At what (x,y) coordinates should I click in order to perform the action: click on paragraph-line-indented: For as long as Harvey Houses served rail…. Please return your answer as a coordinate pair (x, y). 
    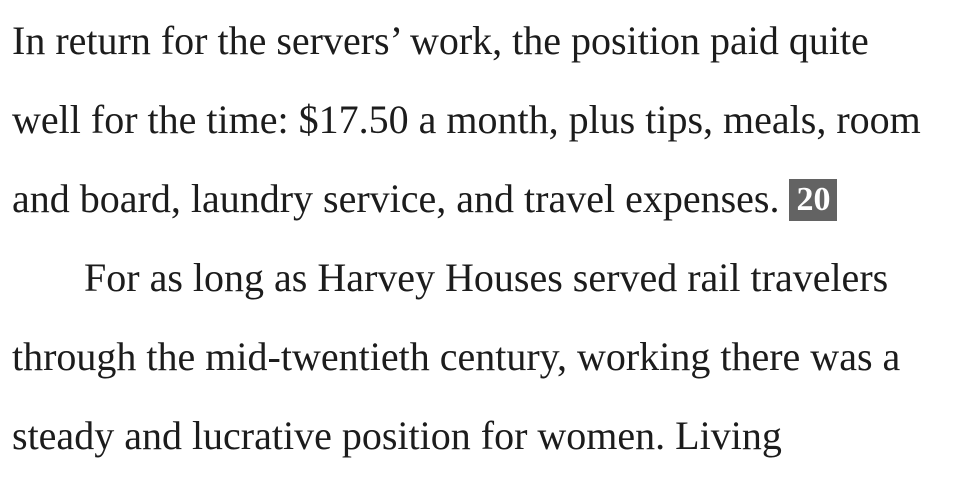
    Looking at the image, I should click on (486, 277).